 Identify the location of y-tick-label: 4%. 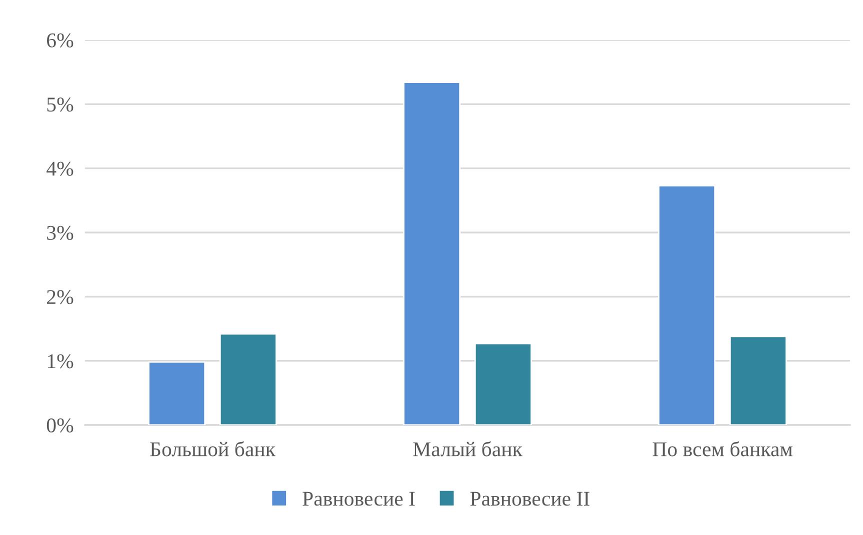
(60, 169).